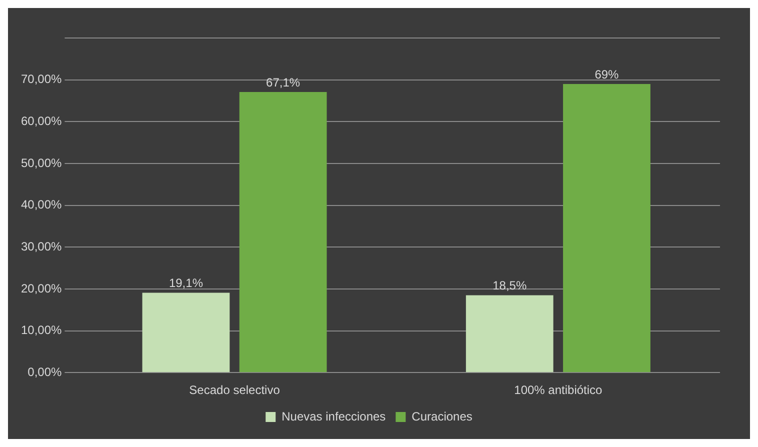 This screenshot has height=447, width=758. I want to click on data-label: 18,5%, so click(509, 285).